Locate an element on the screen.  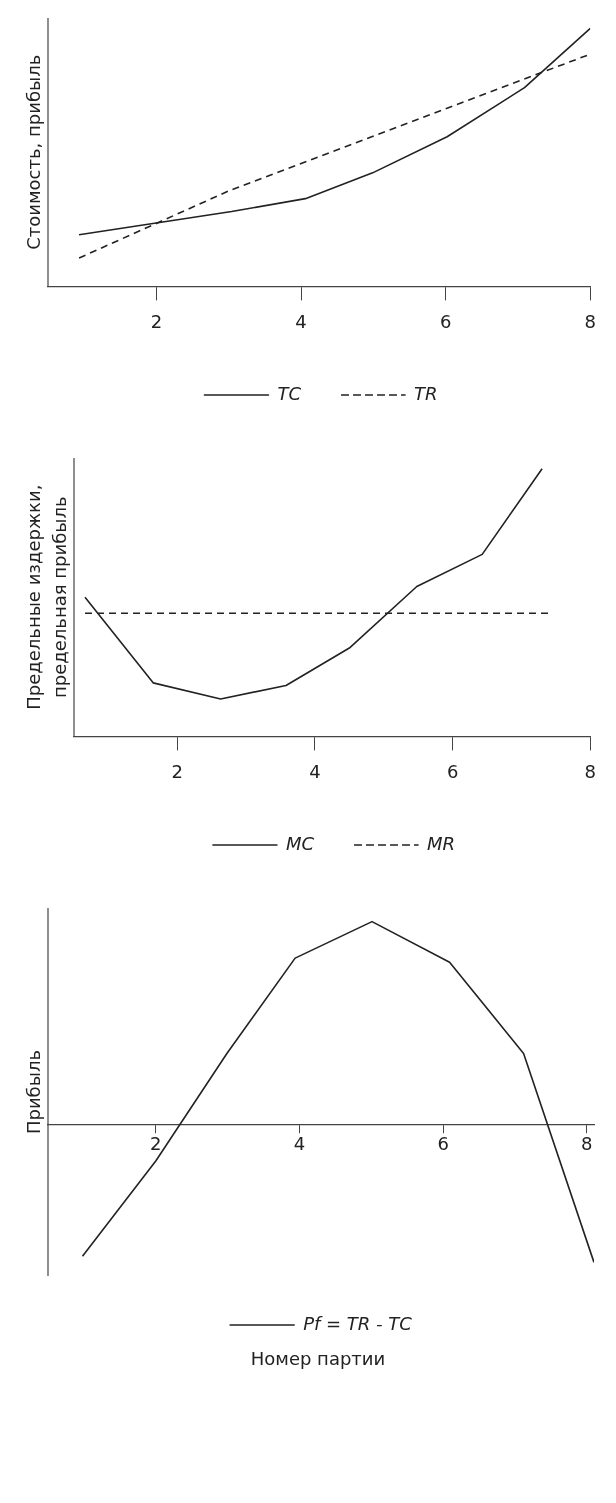
legend-label: TR is located at coordinates (426, 393).